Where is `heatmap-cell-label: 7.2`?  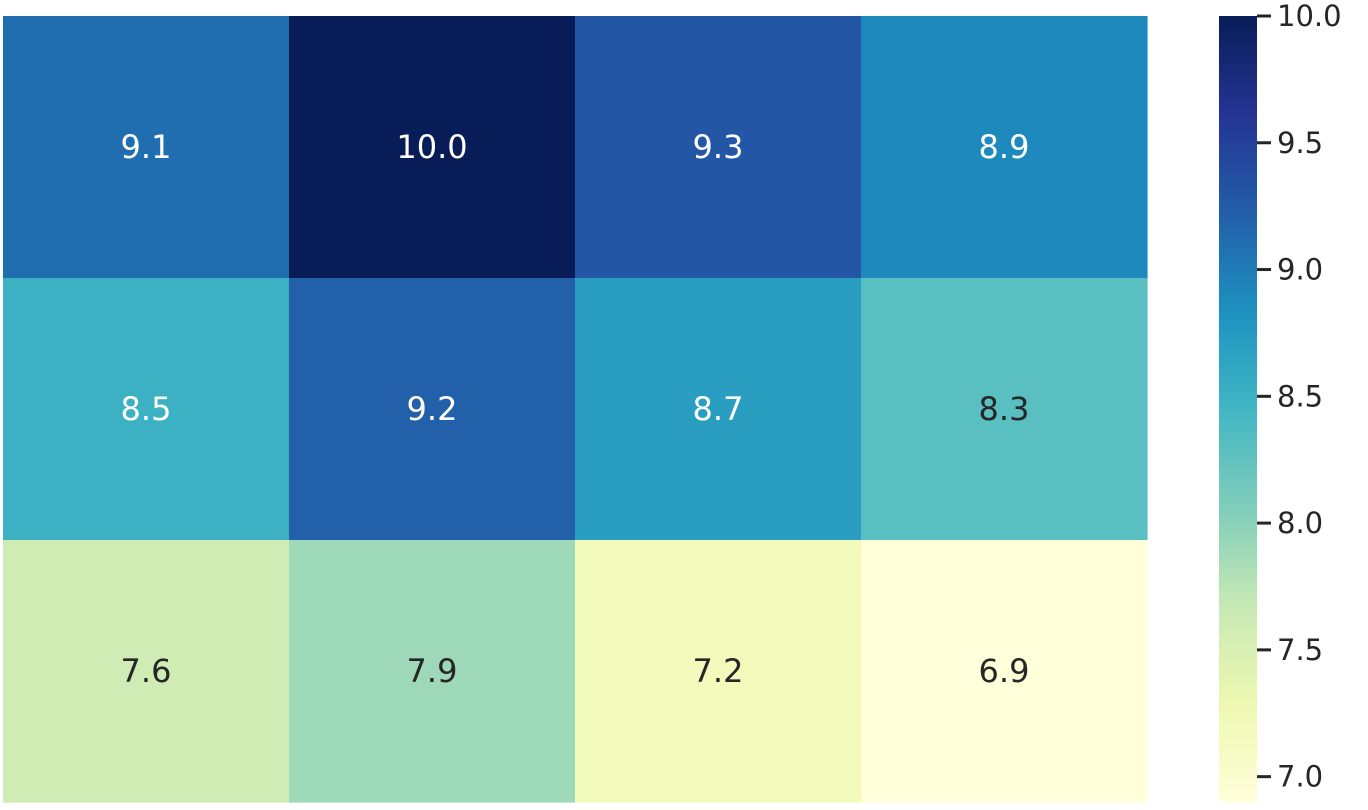
heatmap-cell-label: 7.2 is located at coordinates (718, 671).